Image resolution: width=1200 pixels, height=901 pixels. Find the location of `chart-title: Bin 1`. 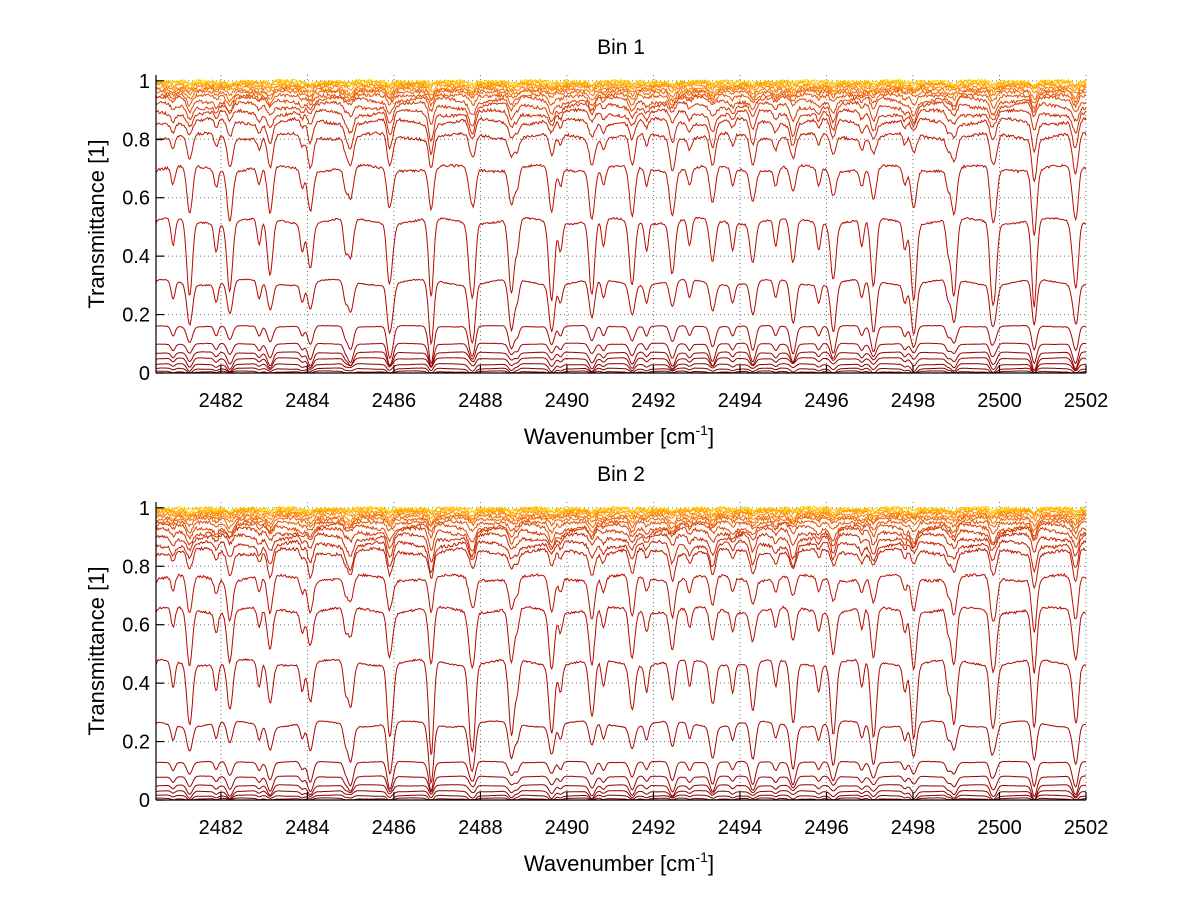

chart-title: Bin 1 is located at coordinates (621, 47).